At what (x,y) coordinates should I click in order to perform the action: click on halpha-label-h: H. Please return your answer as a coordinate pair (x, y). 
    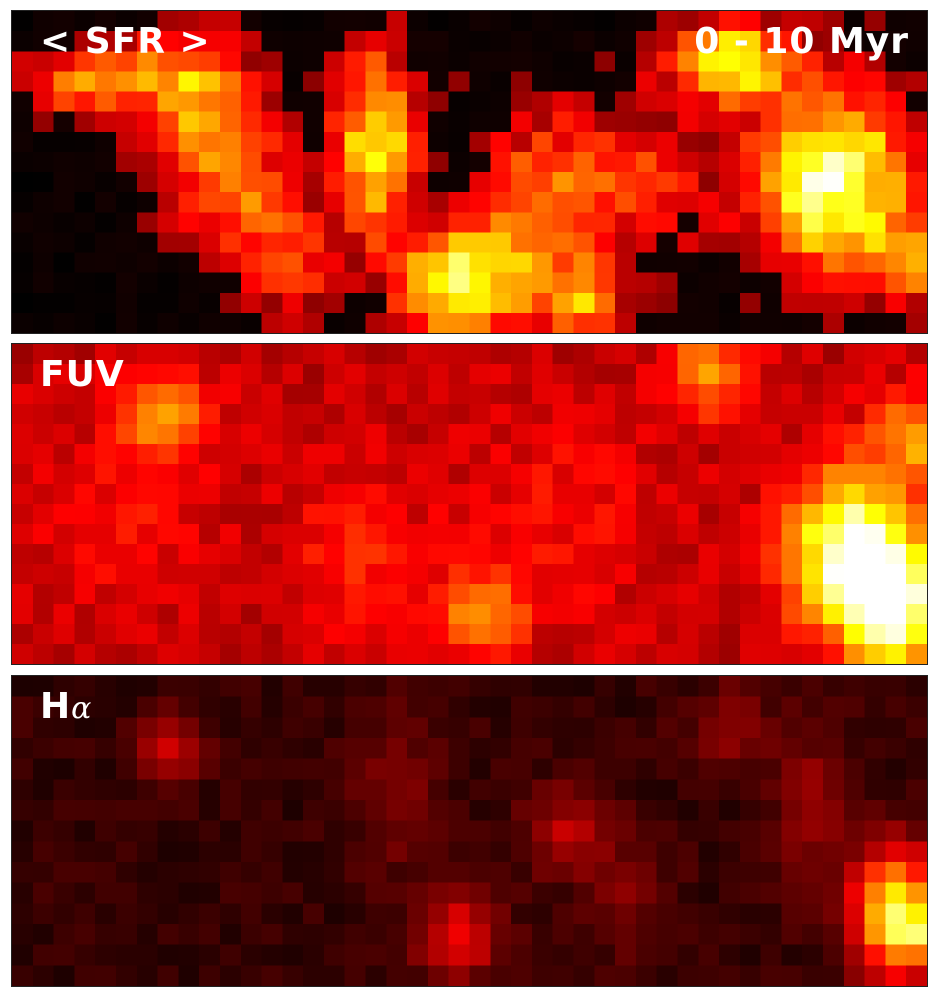
    Looking at the image, I should click on (56, 706).